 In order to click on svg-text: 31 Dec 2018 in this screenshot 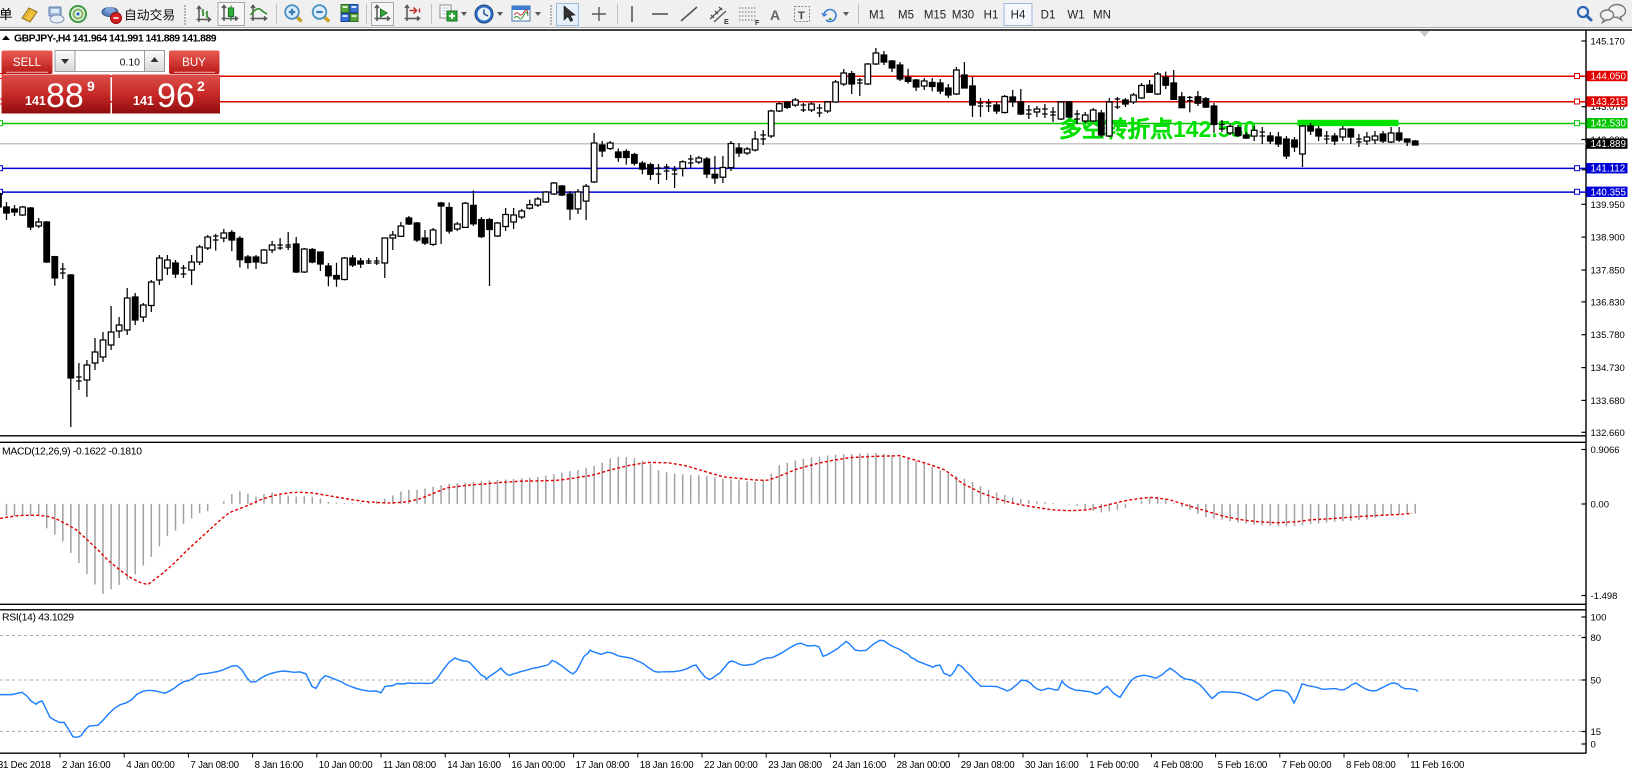, I will do `click(25, 765)`.